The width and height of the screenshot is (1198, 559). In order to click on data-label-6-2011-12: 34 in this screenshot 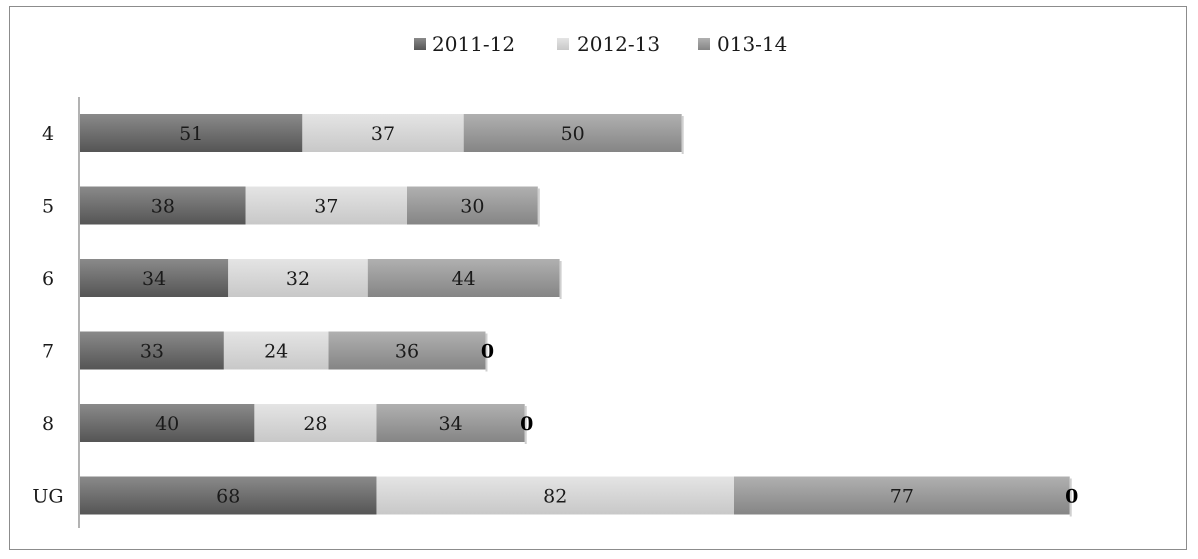, I will do `click(154, 279)`.